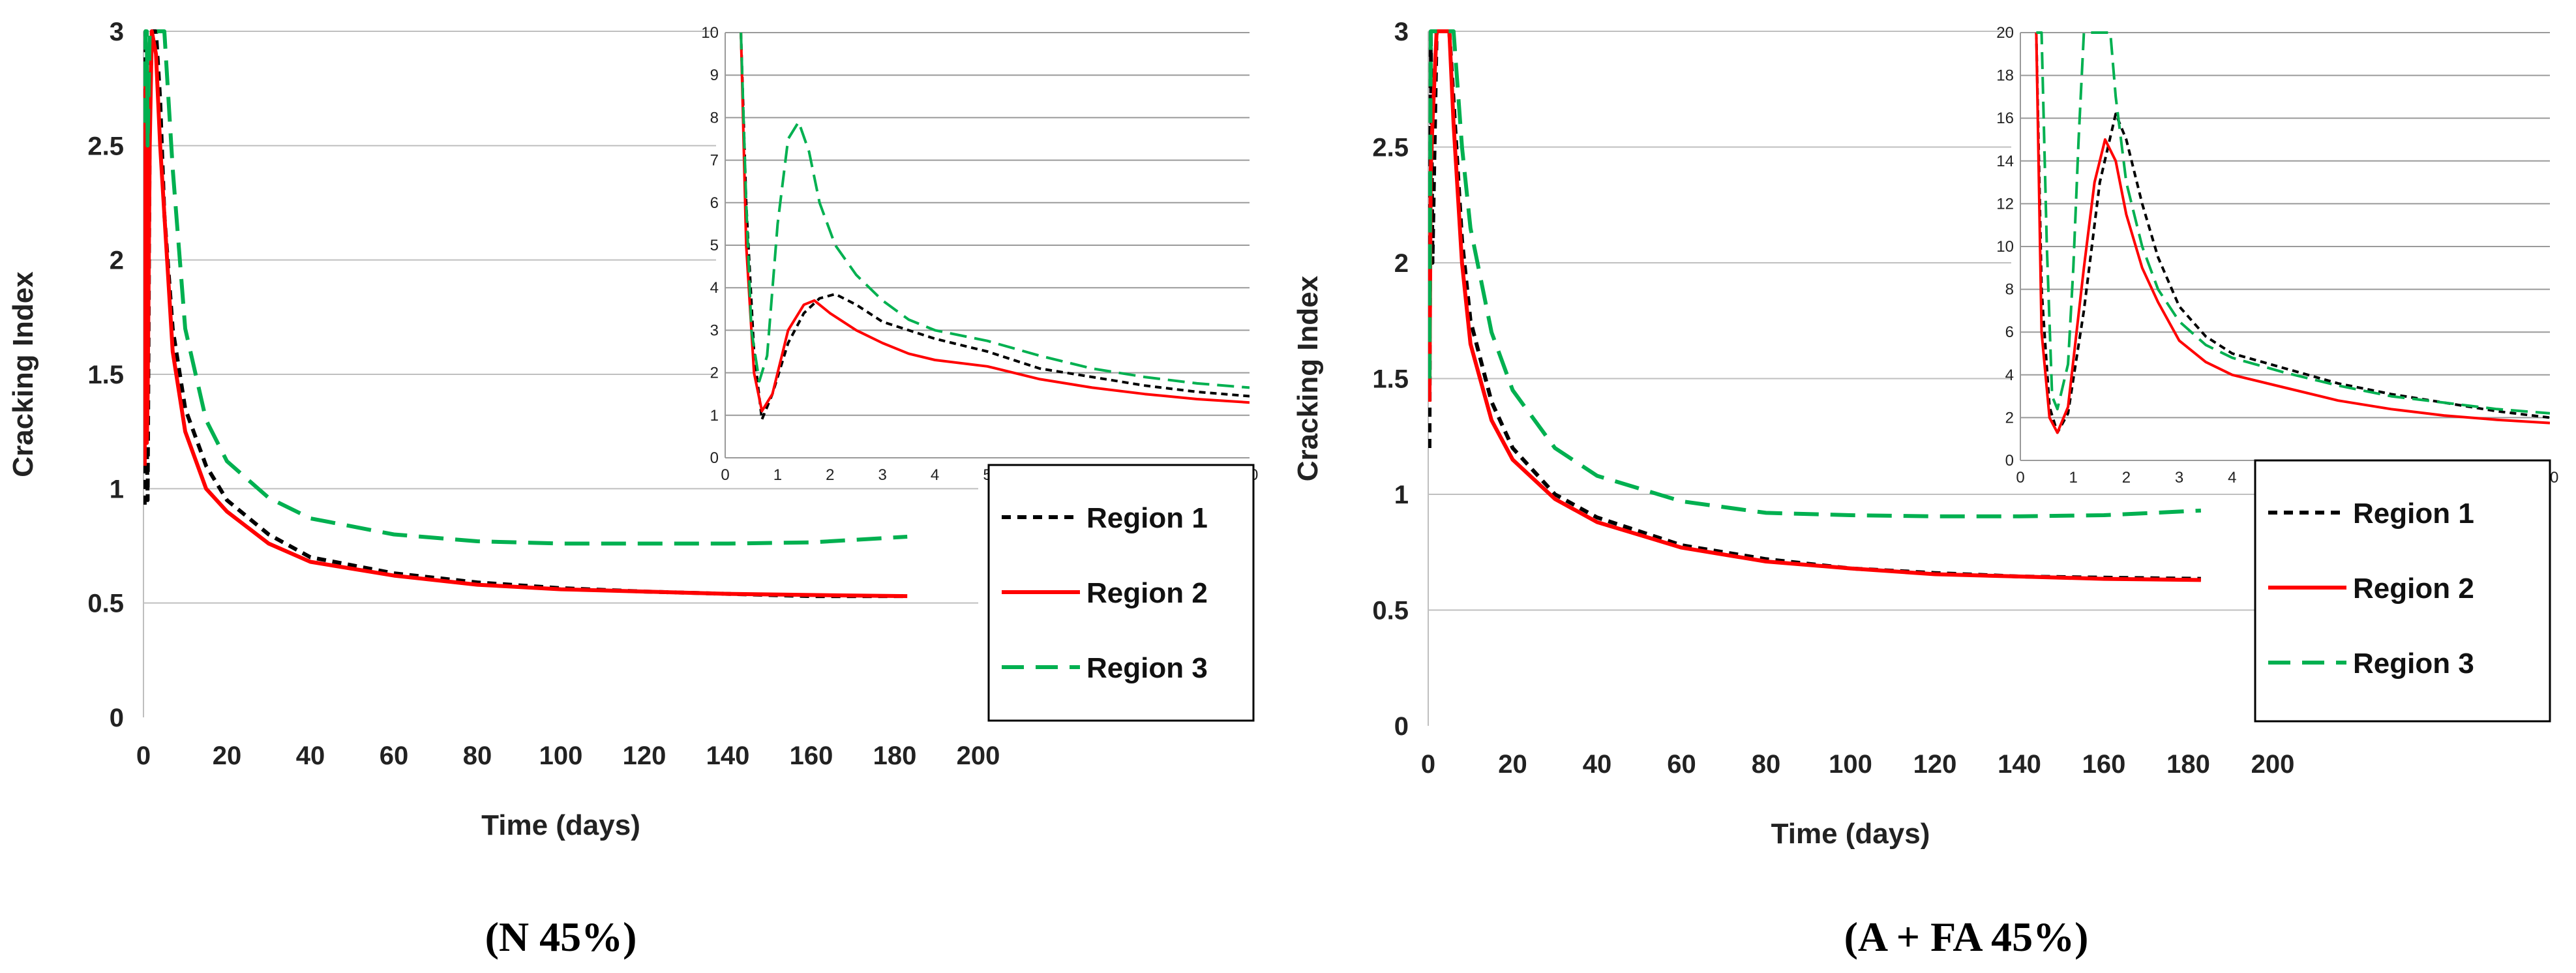 This screenshot has height=973, width=2576. I want to click on inset-y-tick-label: 20, so click(2005, 33).